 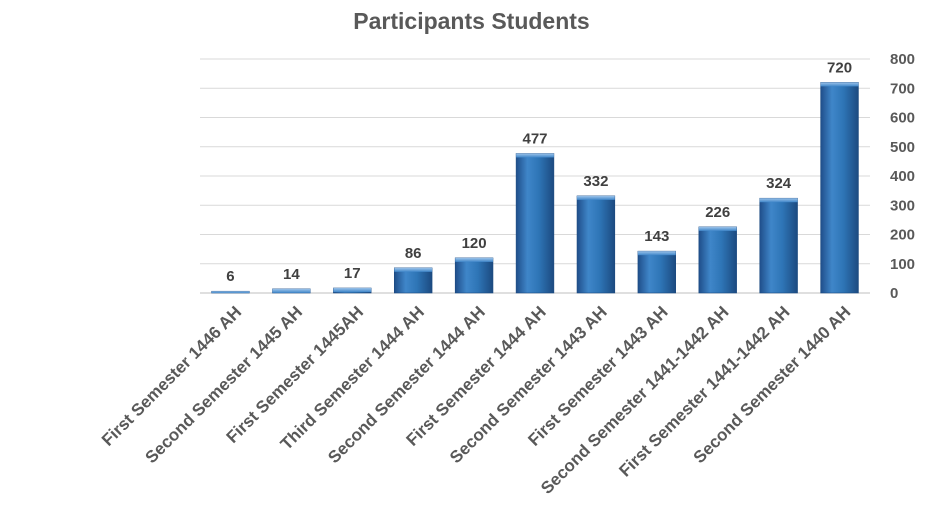 What do you see at coordinates (839, 67) in the screenshot?
I see `data-label: 720` at bounding box center [839, 67].